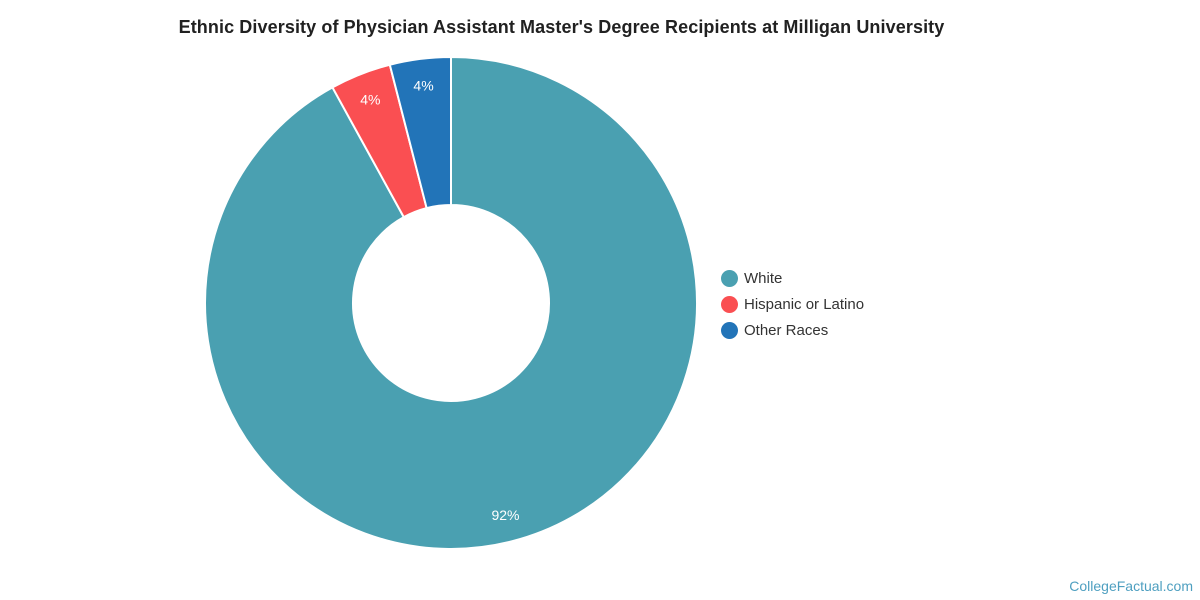 This screenshot has height=600, width=1200. I want to click on legend-item-label: Hispanic or Latino, so click(804, 304).